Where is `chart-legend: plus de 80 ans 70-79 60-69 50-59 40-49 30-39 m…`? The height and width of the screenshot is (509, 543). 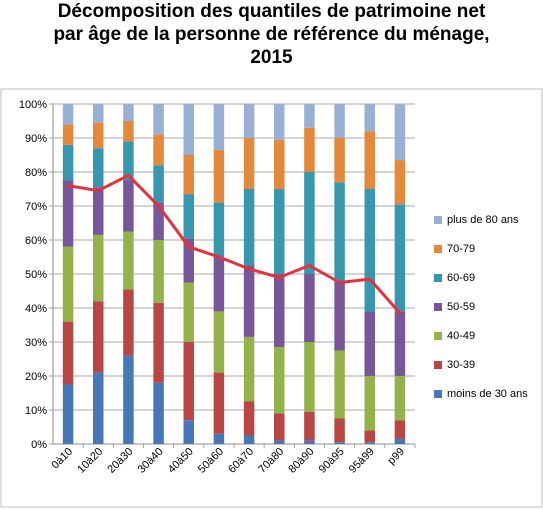
chart-legend: plus de 80 ans 70-79 60-69 50-59 40-49 30-39 m… is located at coordinates (481, 306).